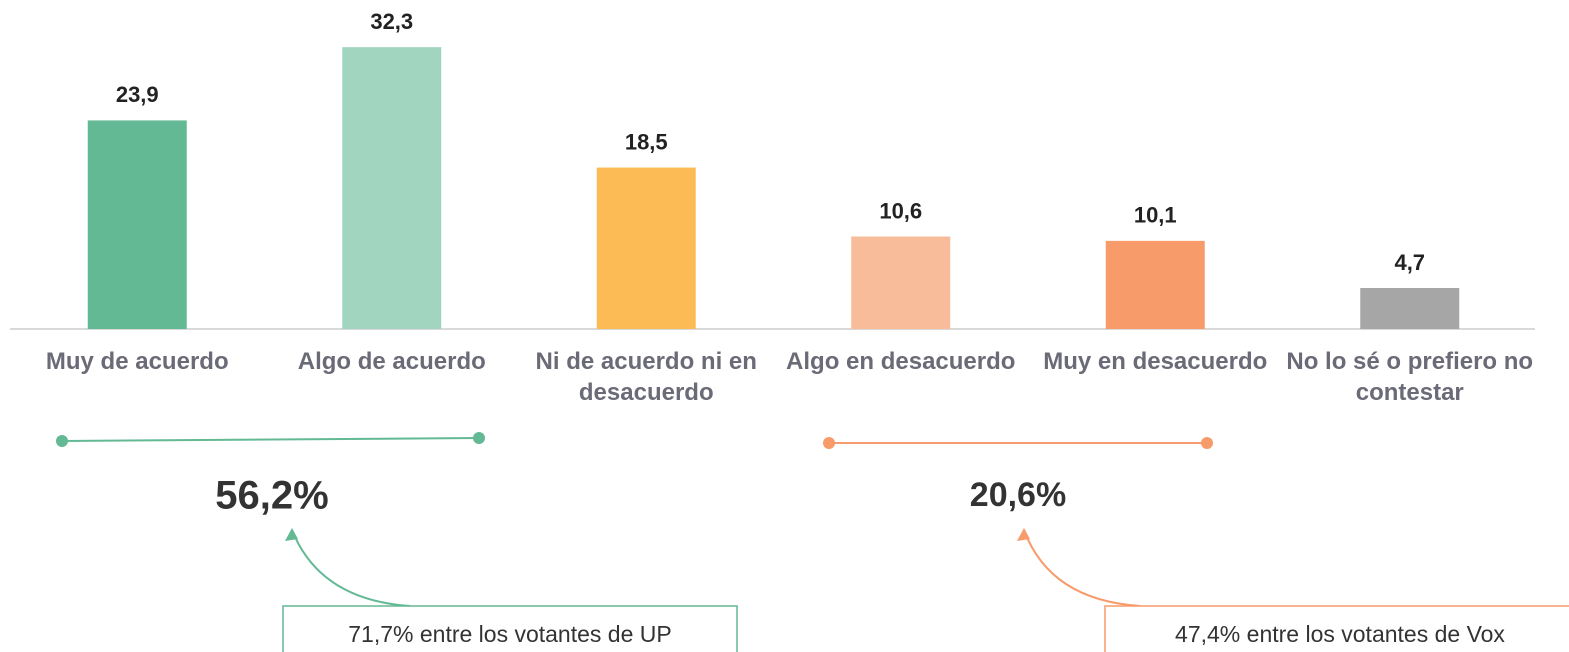 This screenshot has width=1569, height=652. Describe the element at coordinates (137, 361) in the screenshot. I see `category-label: Muy de acuerdo` at that location.